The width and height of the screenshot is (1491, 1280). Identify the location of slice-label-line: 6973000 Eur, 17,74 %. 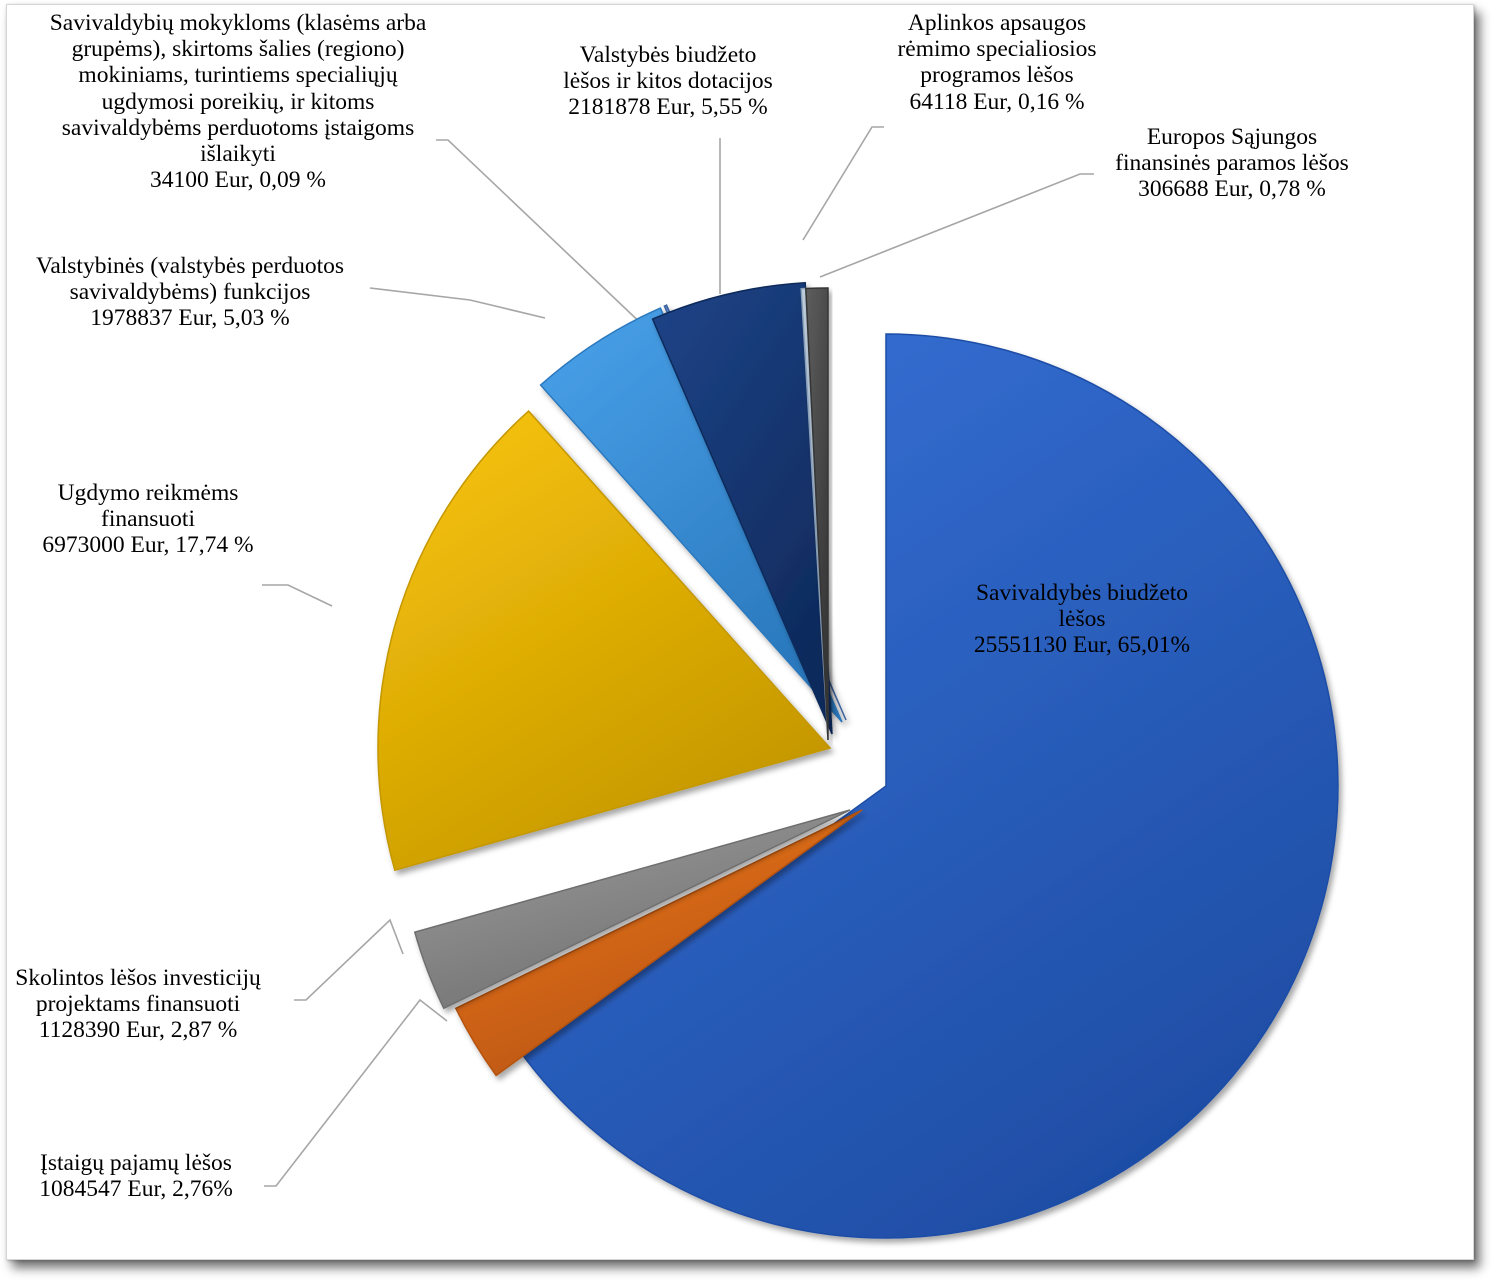
(148, 545).